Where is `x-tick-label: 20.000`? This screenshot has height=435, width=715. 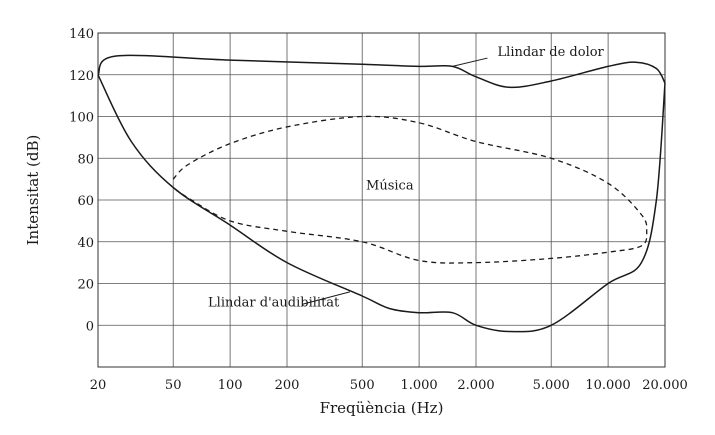 x-tick-label: 20.000 is located at coordinates (665, 385).